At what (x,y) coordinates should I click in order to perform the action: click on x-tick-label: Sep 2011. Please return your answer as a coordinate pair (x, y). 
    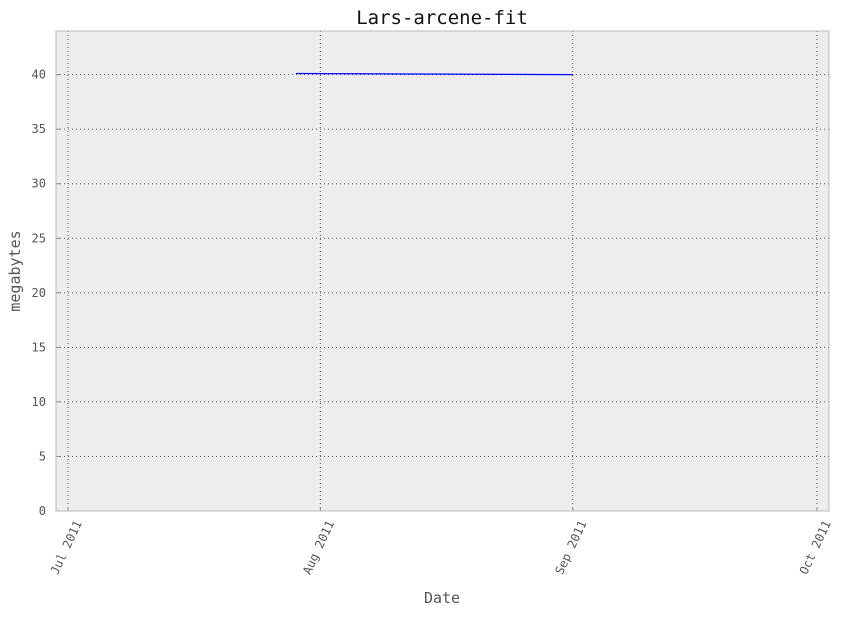
    Looking at the image, I should click on (570, 547).